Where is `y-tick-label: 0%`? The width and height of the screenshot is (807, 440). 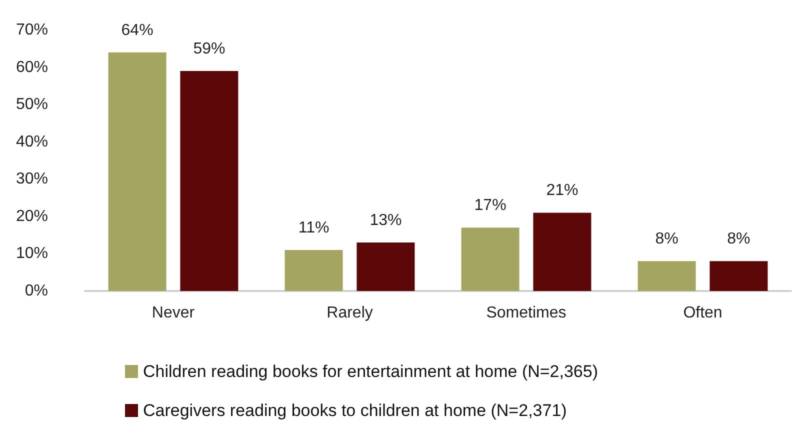
y-tick-label: 0% is located at coordinates (36, 291).